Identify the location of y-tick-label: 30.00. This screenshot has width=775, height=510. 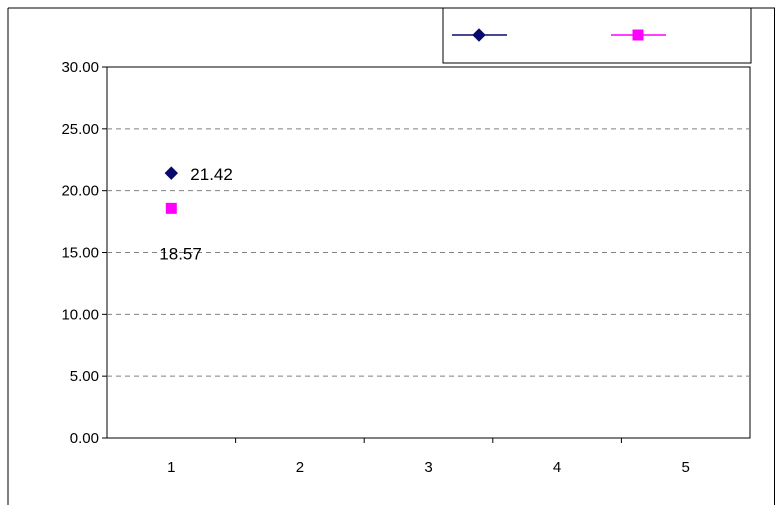
(80, 67).